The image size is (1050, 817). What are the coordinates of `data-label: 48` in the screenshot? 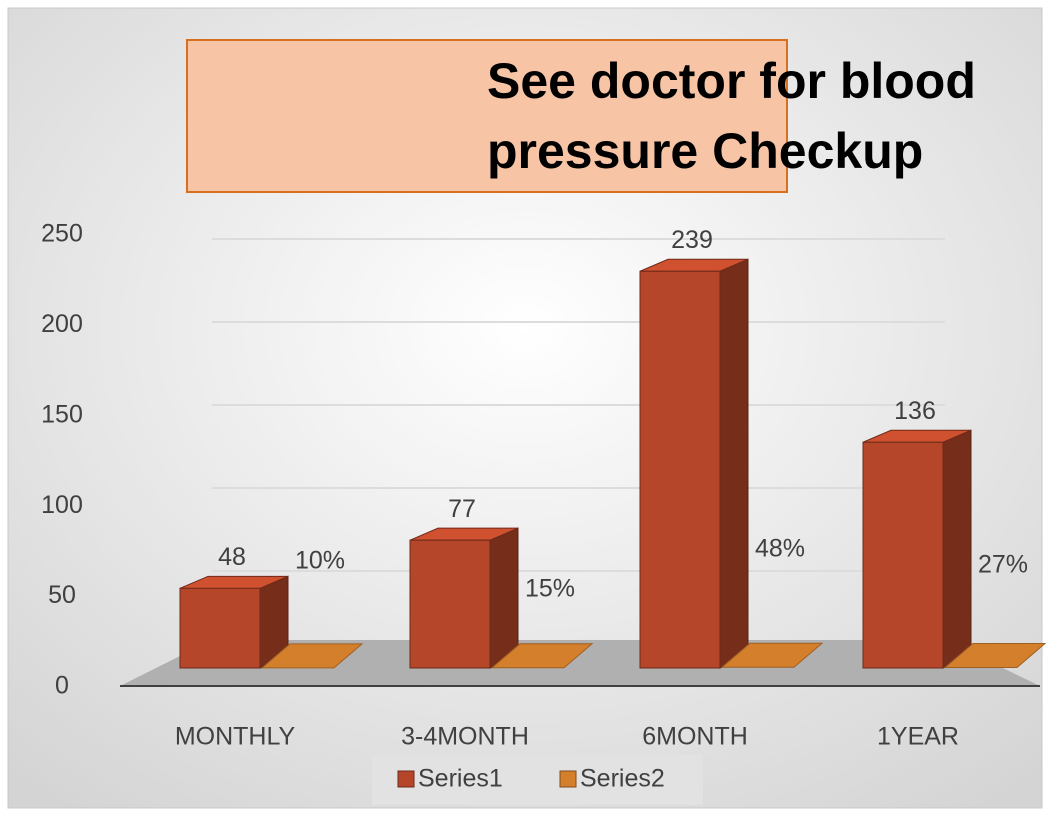 It's located at (232, 557).